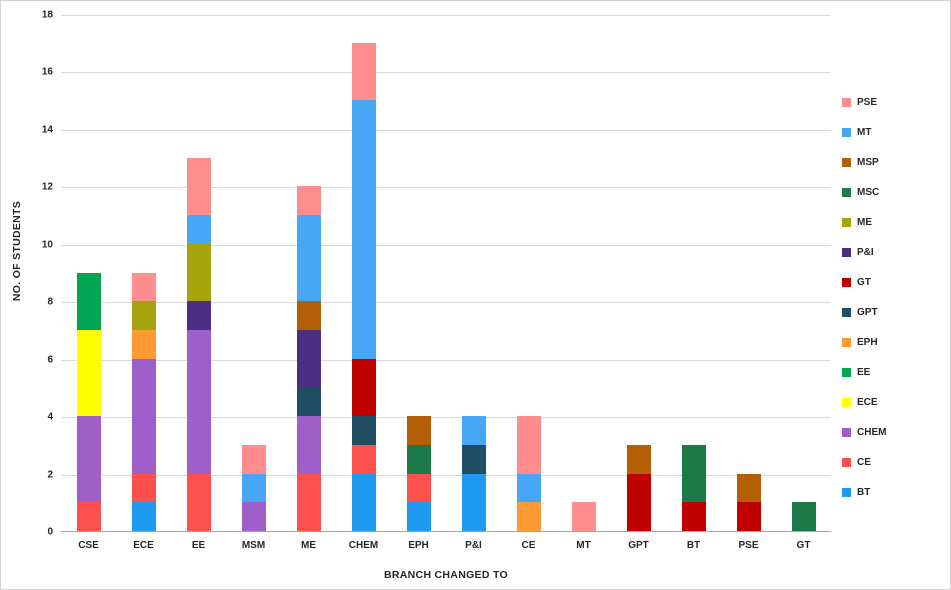 The width and height of the screenshot is (951, 590). I want to click on bar-gt, so click(803, 516).